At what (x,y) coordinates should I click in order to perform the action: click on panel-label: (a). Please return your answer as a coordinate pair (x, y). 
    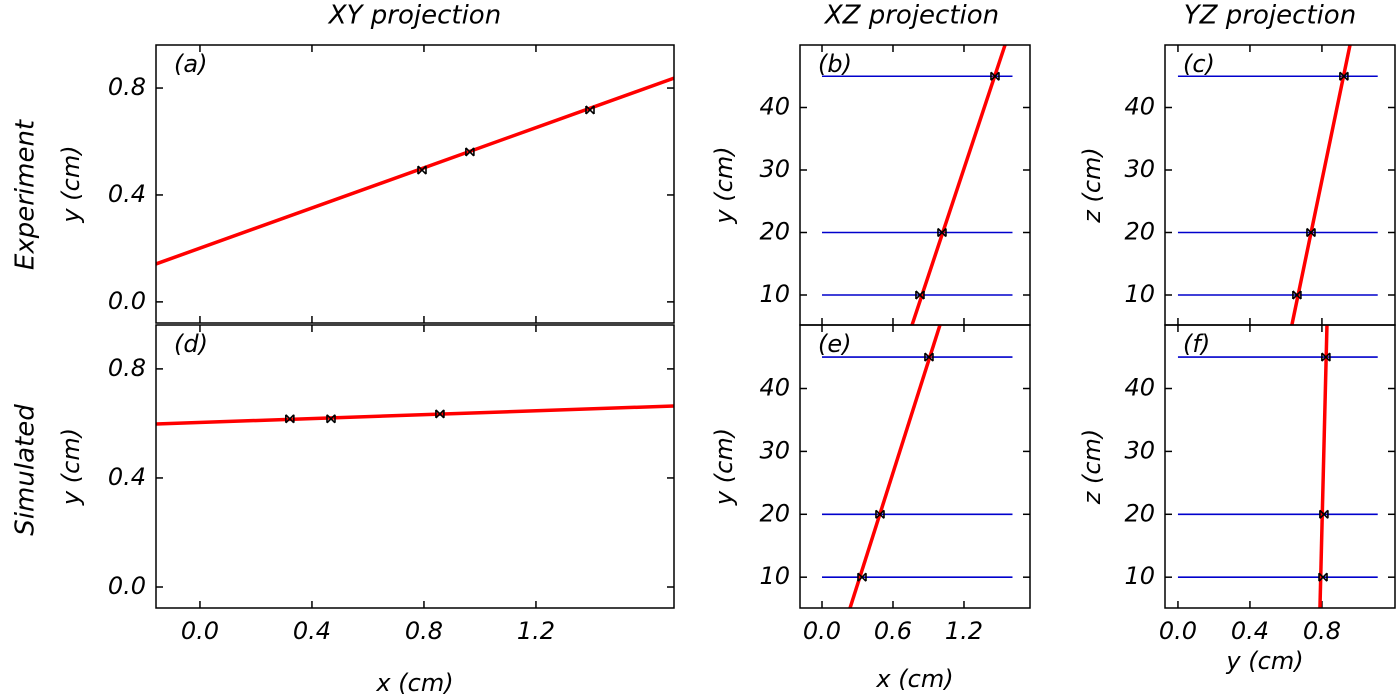
    Looking at the image, I should click on (190, 64).